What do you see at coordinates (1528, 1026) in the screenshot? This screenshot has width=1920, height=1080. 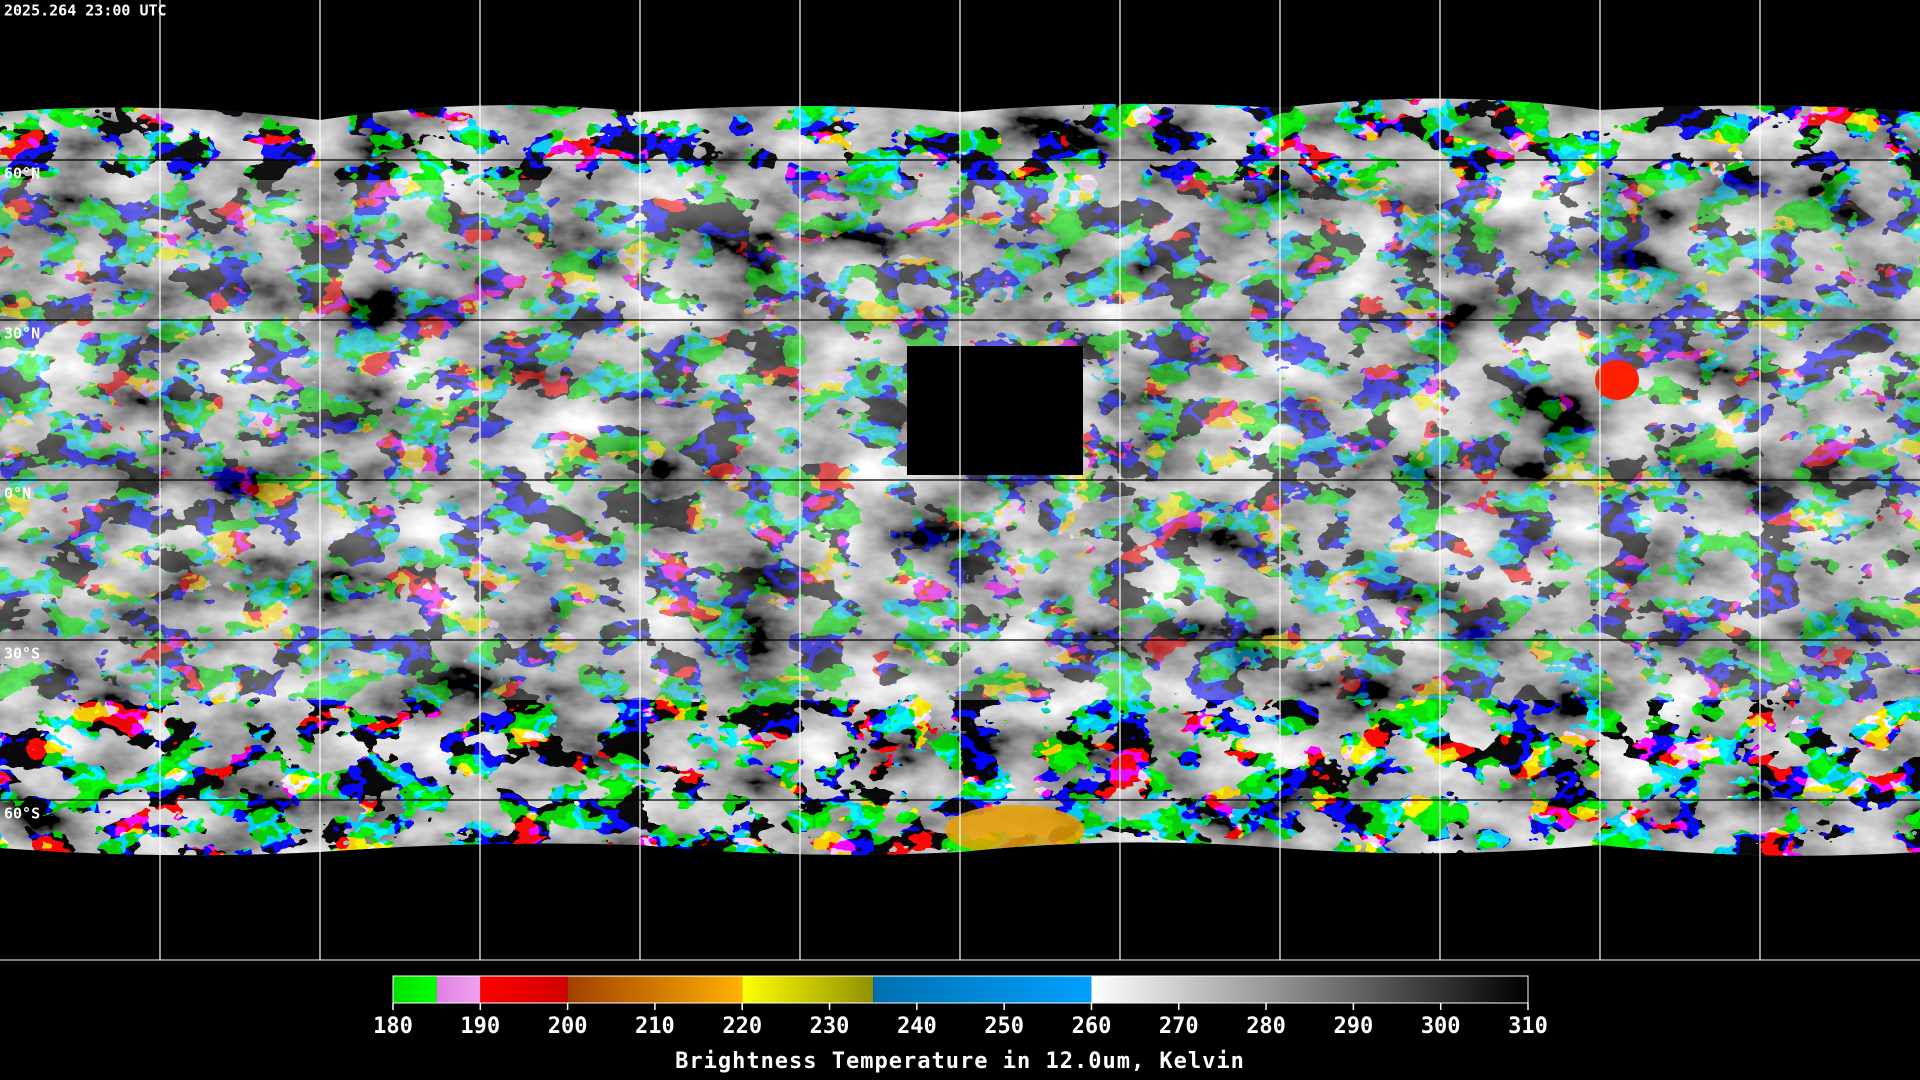 I see `colorbar-tick-label: 310` at bounding box center [1528, 1026].